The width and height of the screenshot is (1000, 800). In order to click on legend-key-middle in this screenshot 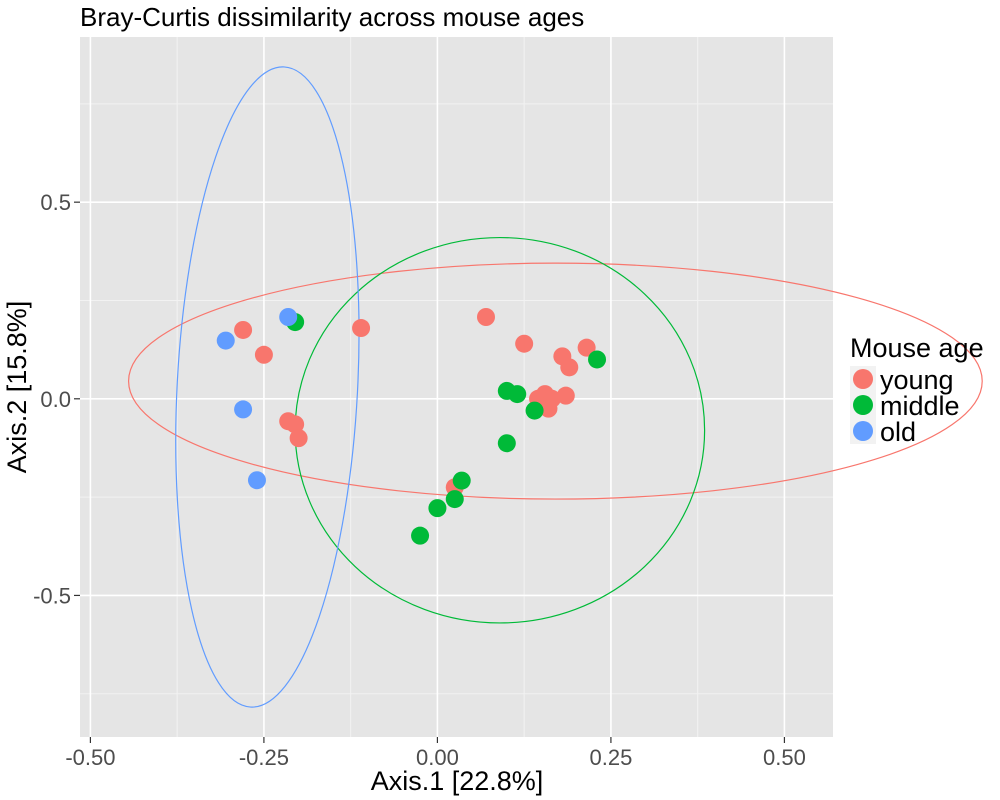, I will do `click(863, 405)`.